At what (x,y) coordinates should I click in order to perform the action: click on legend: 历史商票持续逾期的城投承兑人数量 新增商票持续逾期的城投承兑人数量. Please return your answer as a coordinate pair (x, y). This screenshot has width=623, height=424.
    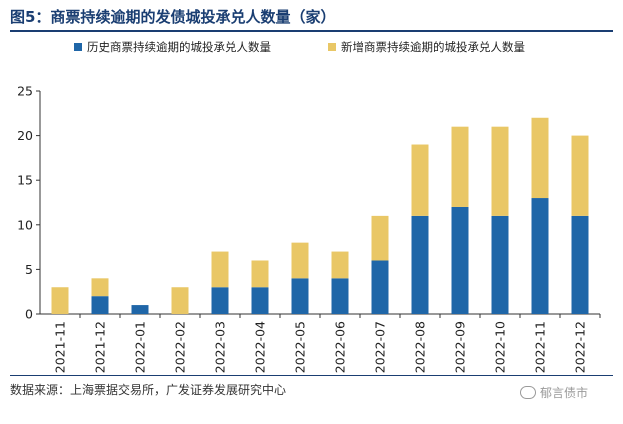
    Looking at the image, I should click on (299, 47).